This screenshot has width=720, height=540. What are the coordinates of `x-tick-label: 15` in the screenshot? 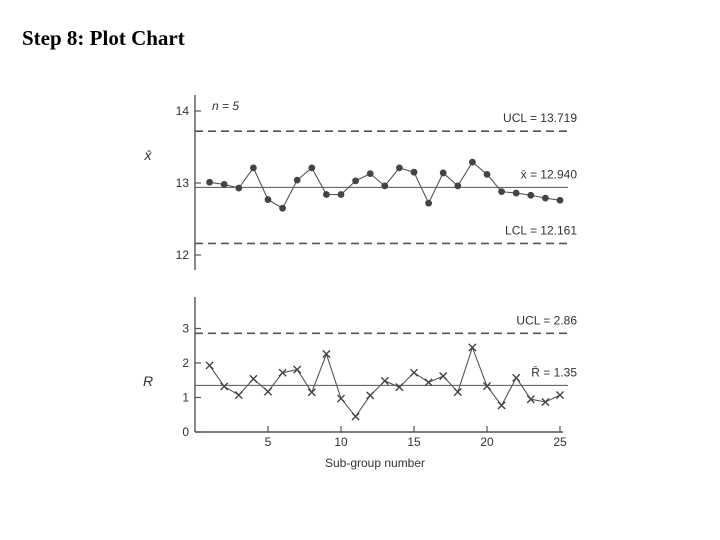 It's located at (414, 442).